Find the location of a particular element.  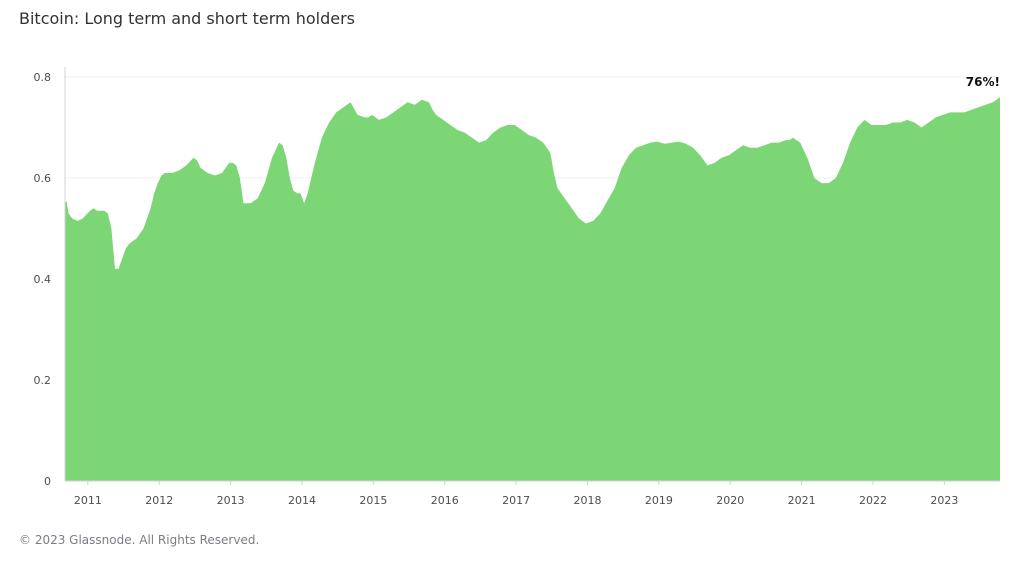

x-tick-label: 2014 is located at coordinates (302, 500).